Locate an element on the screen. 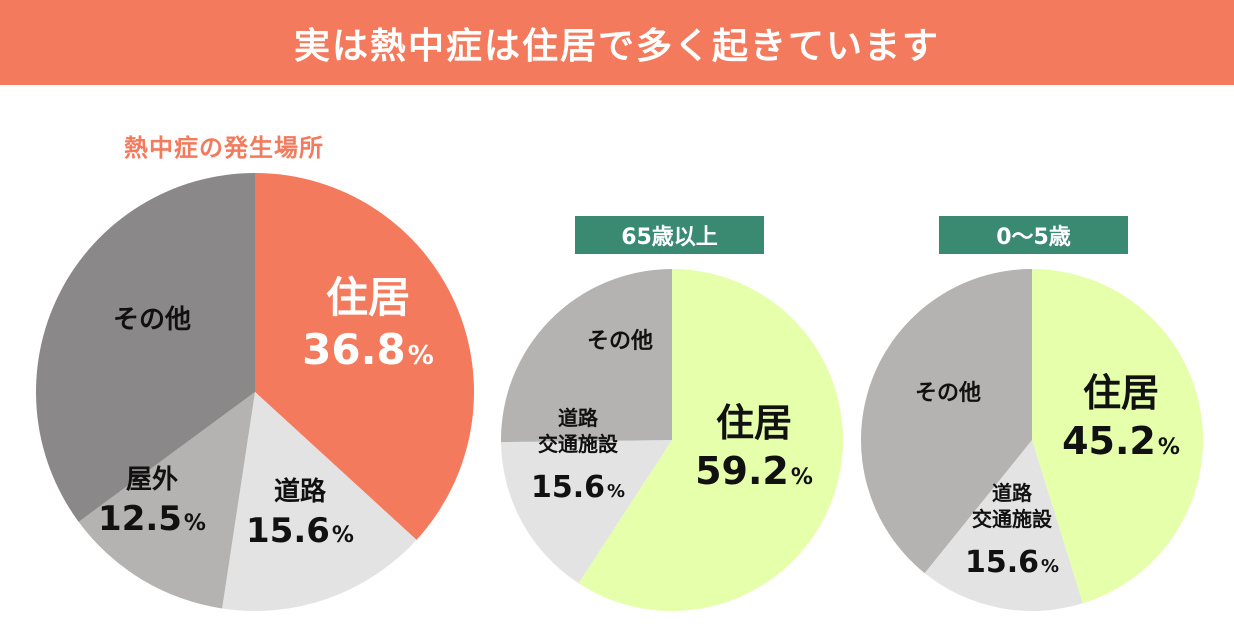  pie-all-slice-home is located at coordinates (365, 356).